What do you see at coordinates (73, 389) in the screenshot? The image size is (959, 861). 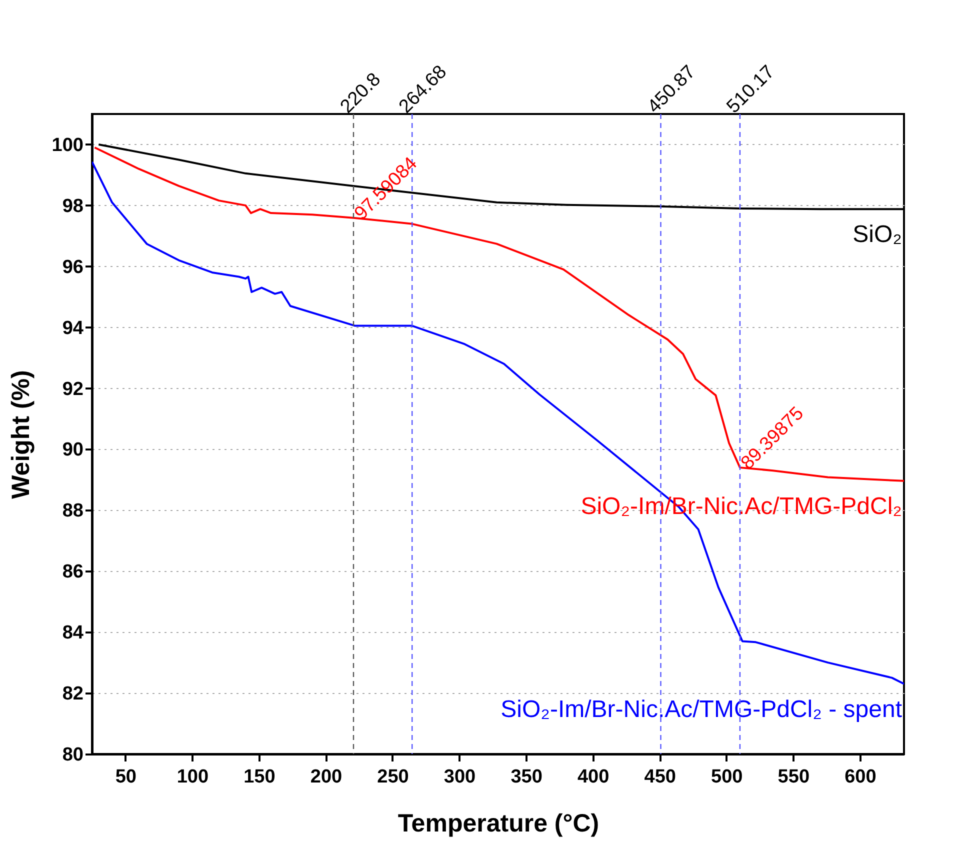 I see `y-tick-label: 92` at bounding box center [73, 389].